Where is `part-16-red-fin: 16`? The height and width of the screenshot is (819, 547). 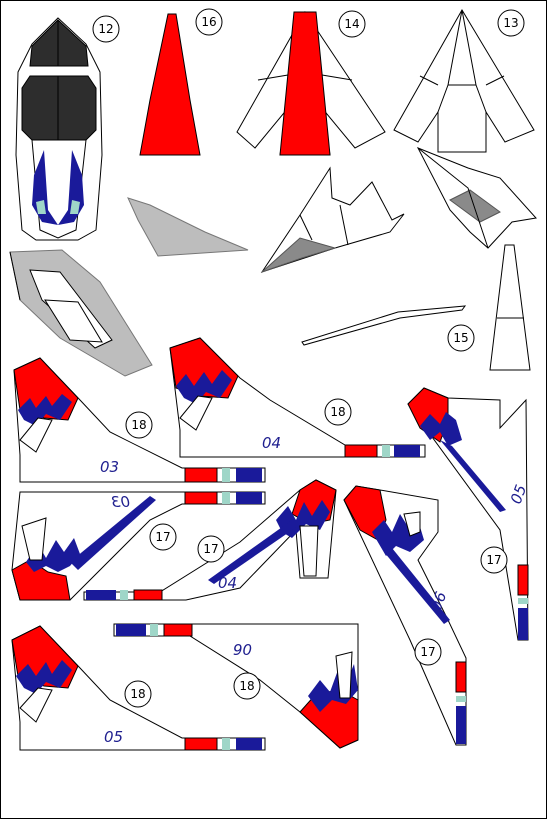 part-16-red-fin: 16 is located at coordinates (181, 82).